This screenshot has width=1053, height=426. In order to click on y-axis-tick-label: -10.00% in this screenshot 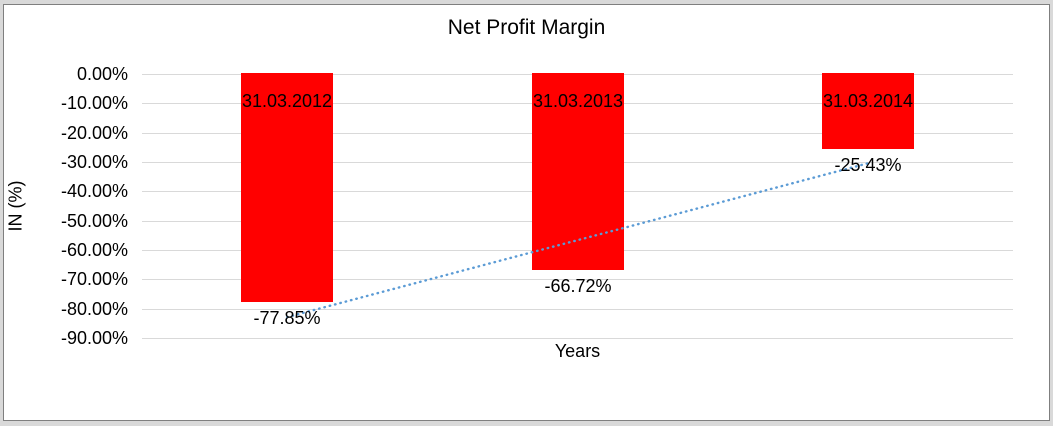, I will do `click(94, 103)`.